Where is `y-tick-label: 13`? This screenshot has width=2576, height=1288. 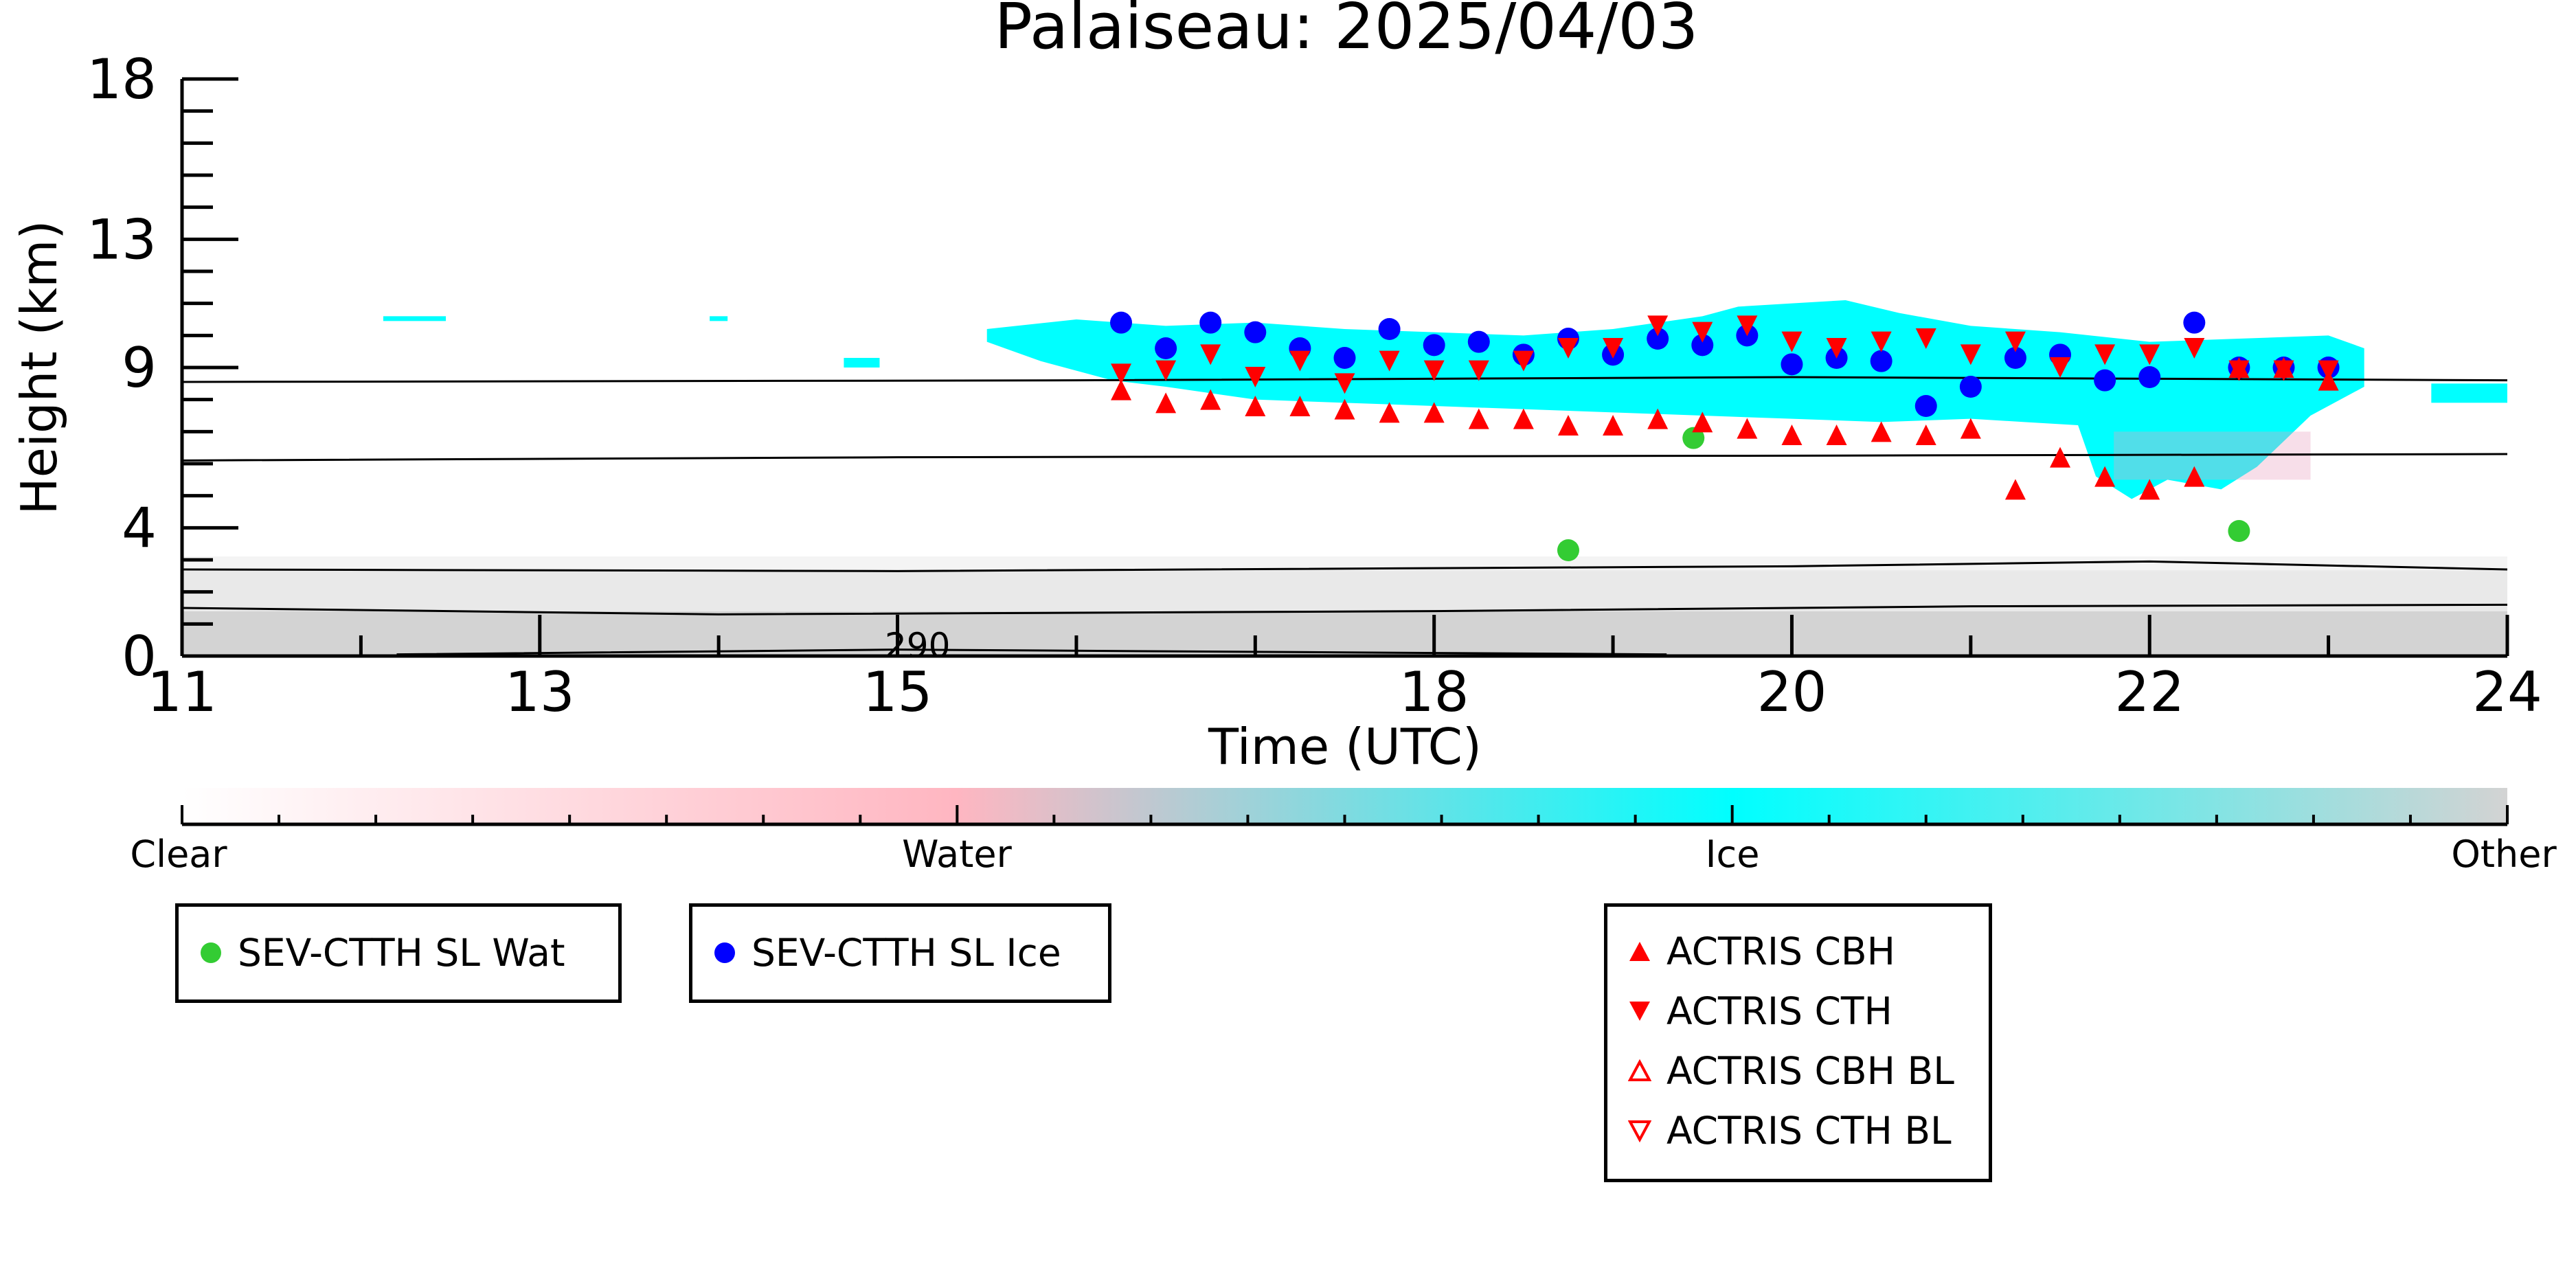
y-tick-label: 13 is located at coordinates (122, 239).